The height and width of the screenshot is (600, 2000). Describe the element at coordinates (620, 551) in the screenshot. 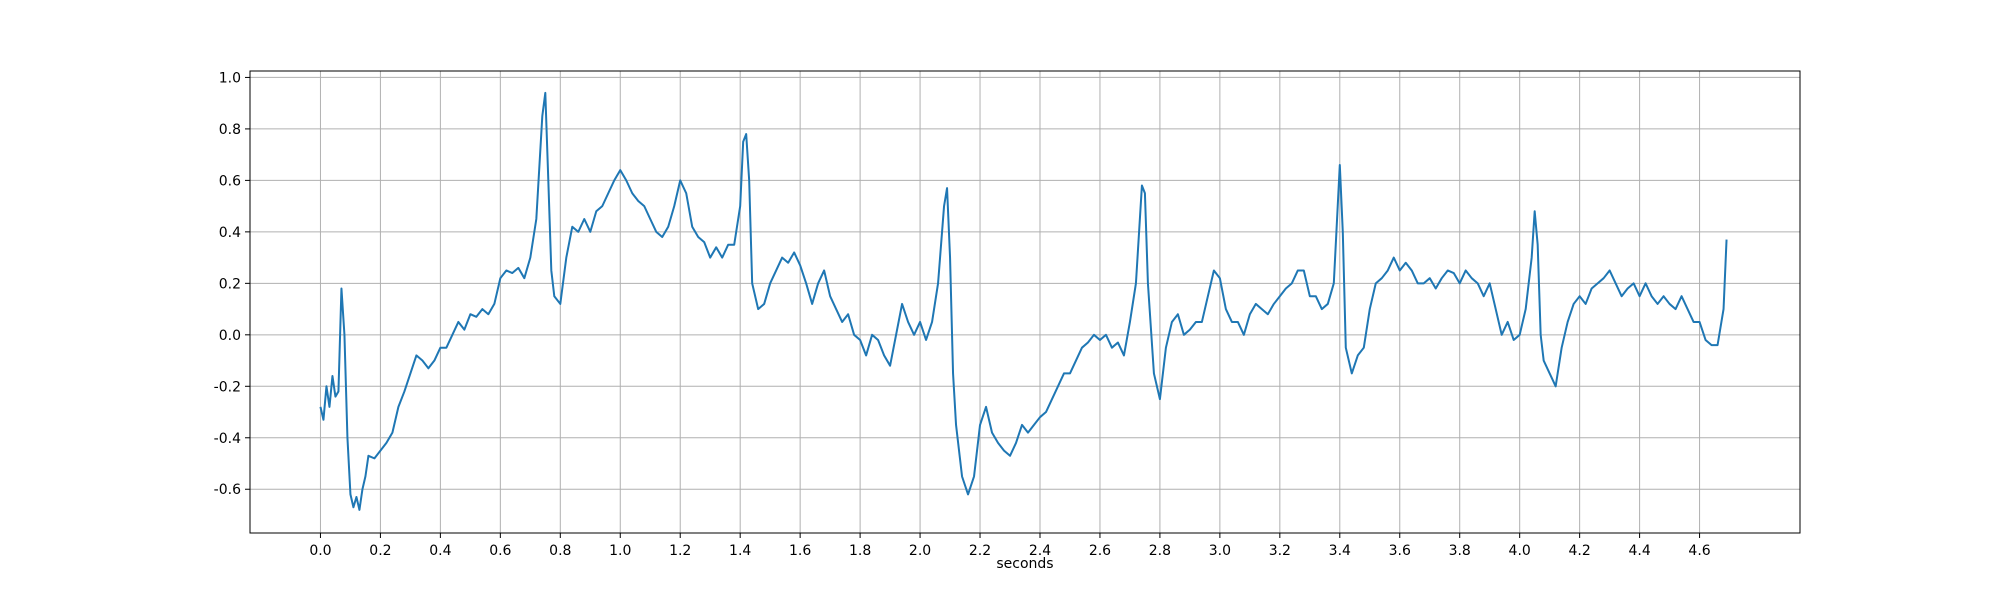

I see `x-tick-label: 1.0` at that location.